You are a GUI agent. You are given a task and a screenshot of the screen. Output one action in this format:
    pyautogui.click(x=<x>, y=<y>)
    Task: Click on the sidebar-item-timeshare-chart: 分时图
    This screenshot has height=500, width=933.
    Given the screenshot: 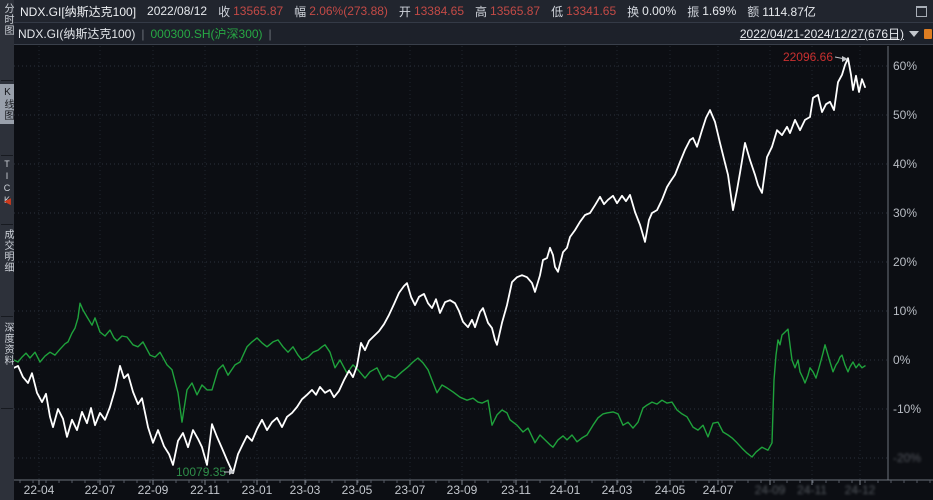 What is the action you would take?
    pyautogui.click(x=7, y=19)
    